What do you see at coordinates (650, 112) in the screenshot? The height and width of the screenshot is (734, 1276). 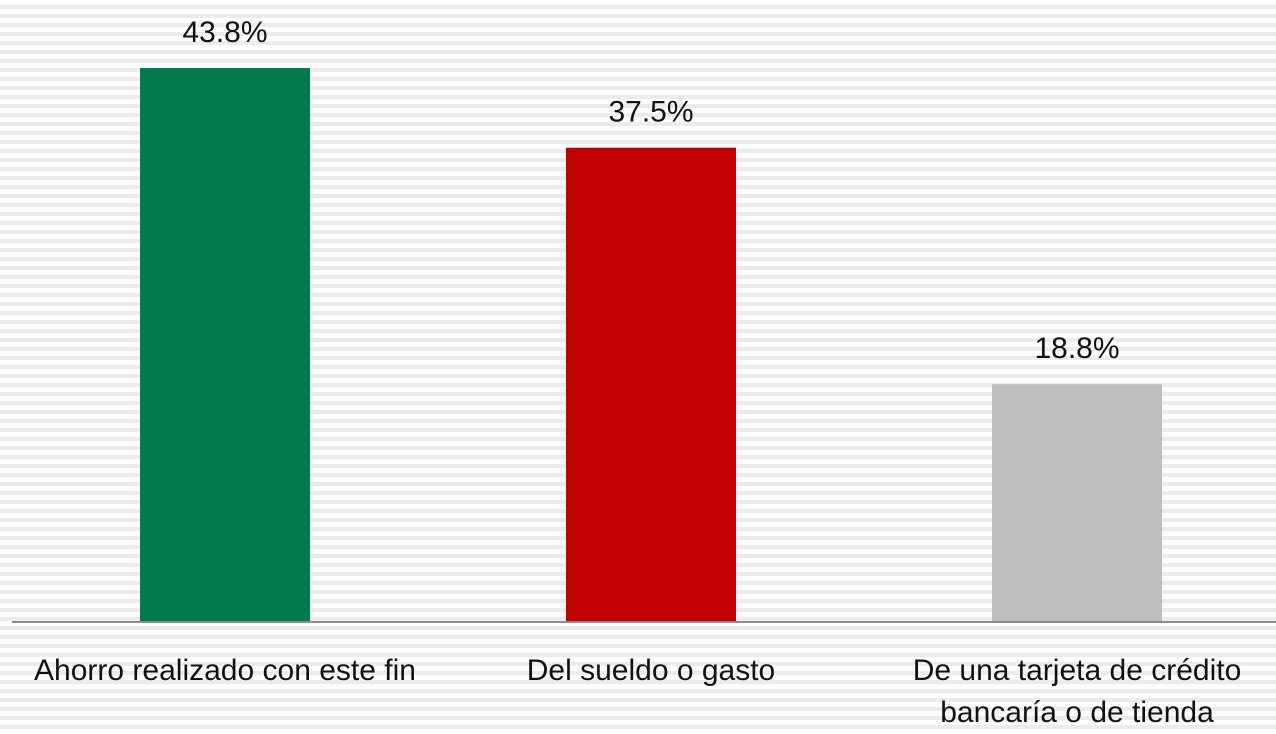 I see `value-label: 37.5%` at bounding box center [650, 112].